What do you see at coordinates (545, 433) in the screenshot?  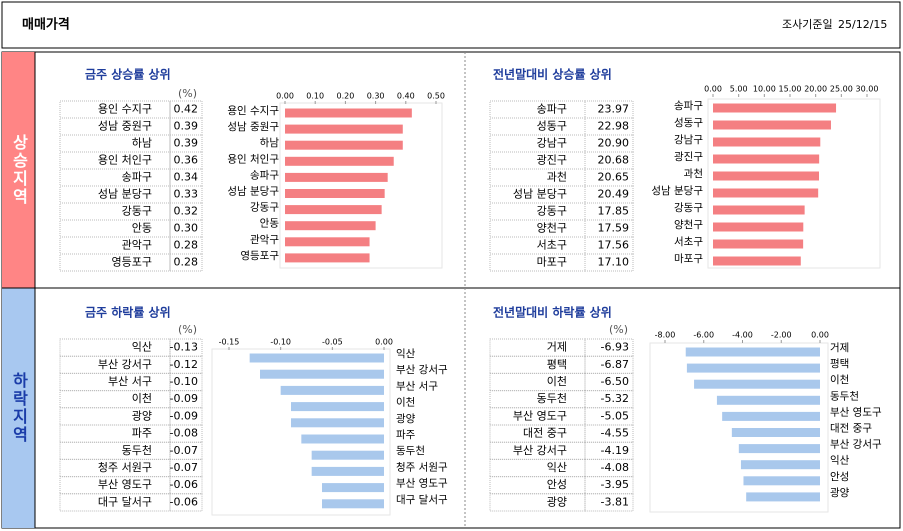 I see `table-region: 대전 중구` at bounding box center [545, 433].